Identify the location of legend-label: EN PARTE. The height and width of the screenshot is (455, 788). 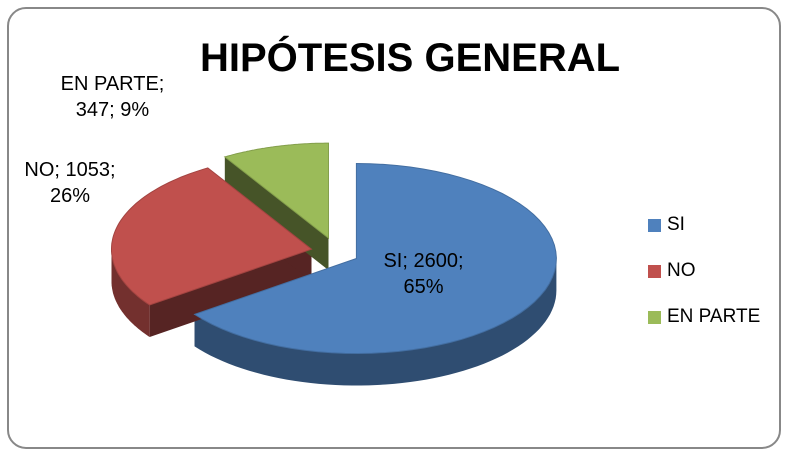
(714, 316).